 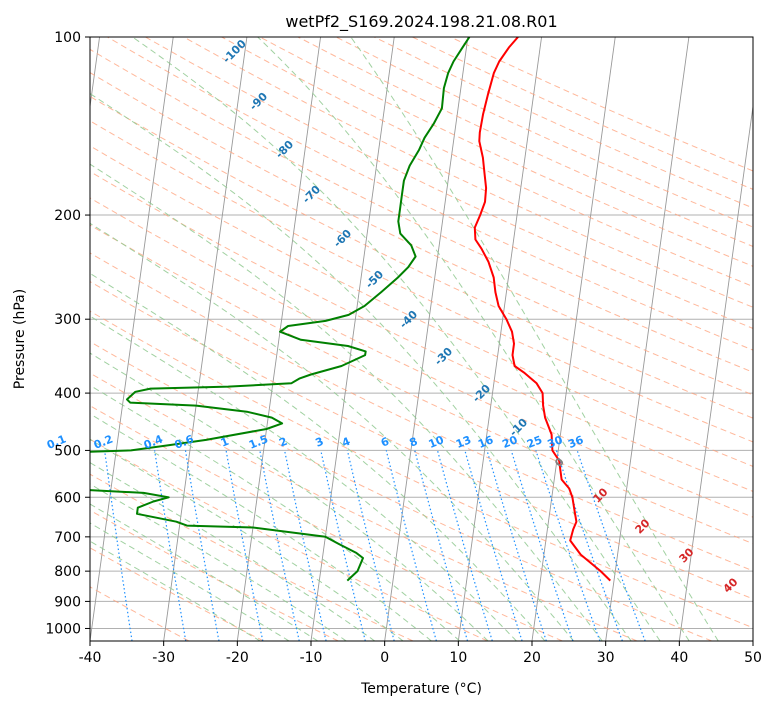 I want to click on y-tick-label: 100, so click(x=67, y=38).